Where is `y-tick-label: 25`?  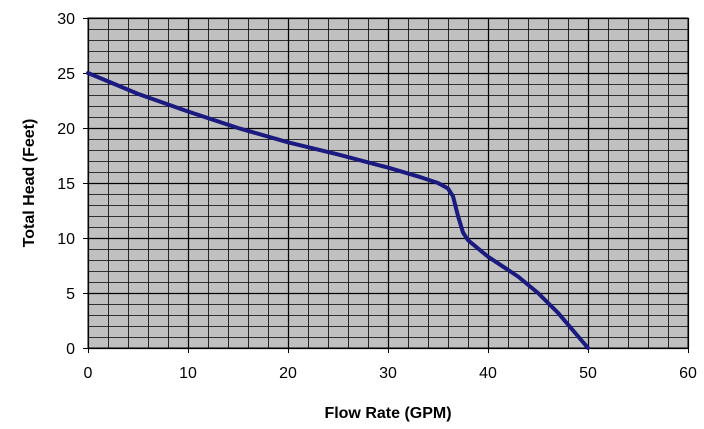
y-tick-label: 25 is located at coordinates (66, 74).